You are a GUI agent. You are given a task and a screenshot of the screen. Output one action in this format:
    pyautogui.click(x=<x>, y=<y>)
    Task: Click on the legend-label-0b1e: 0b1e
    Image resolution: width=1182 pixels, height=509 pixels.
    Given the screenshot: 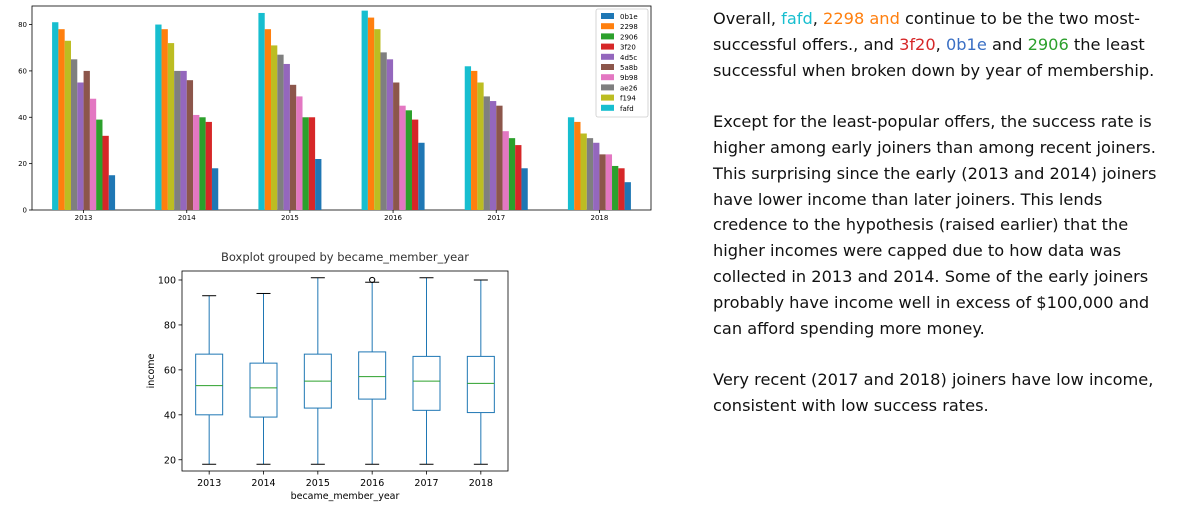 What is the action you would take?
    pyautogui.click(x=629, y=17)
    